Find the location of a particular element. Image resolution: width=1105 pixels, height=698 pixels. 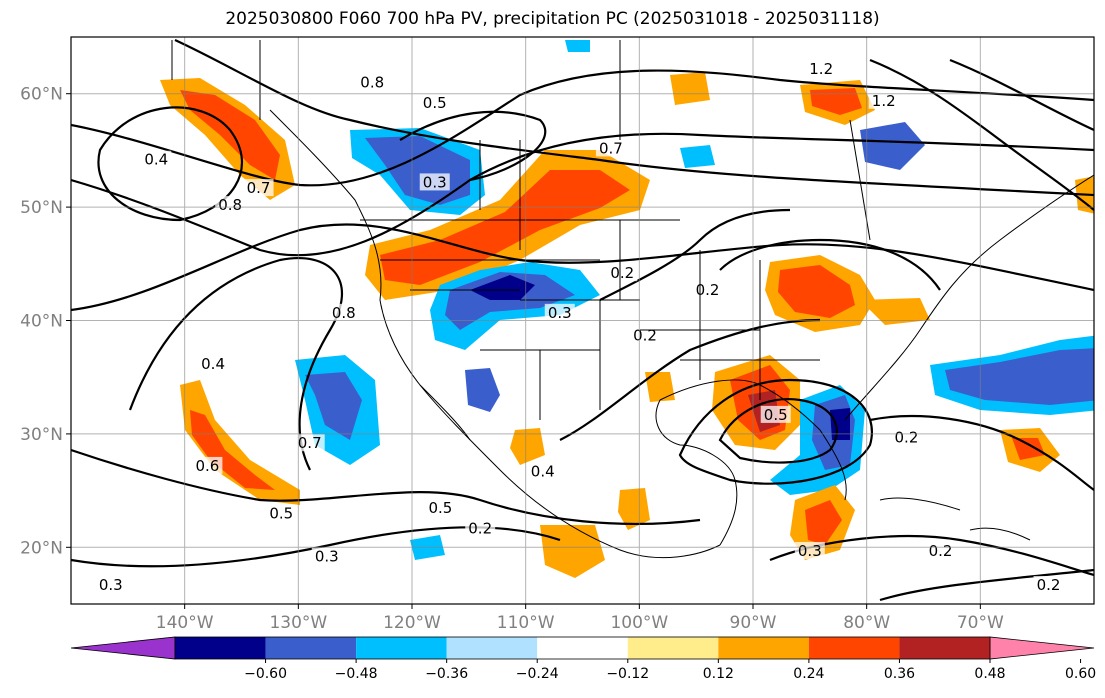

lon-label: 100°W is located at coordinates (639, 623).